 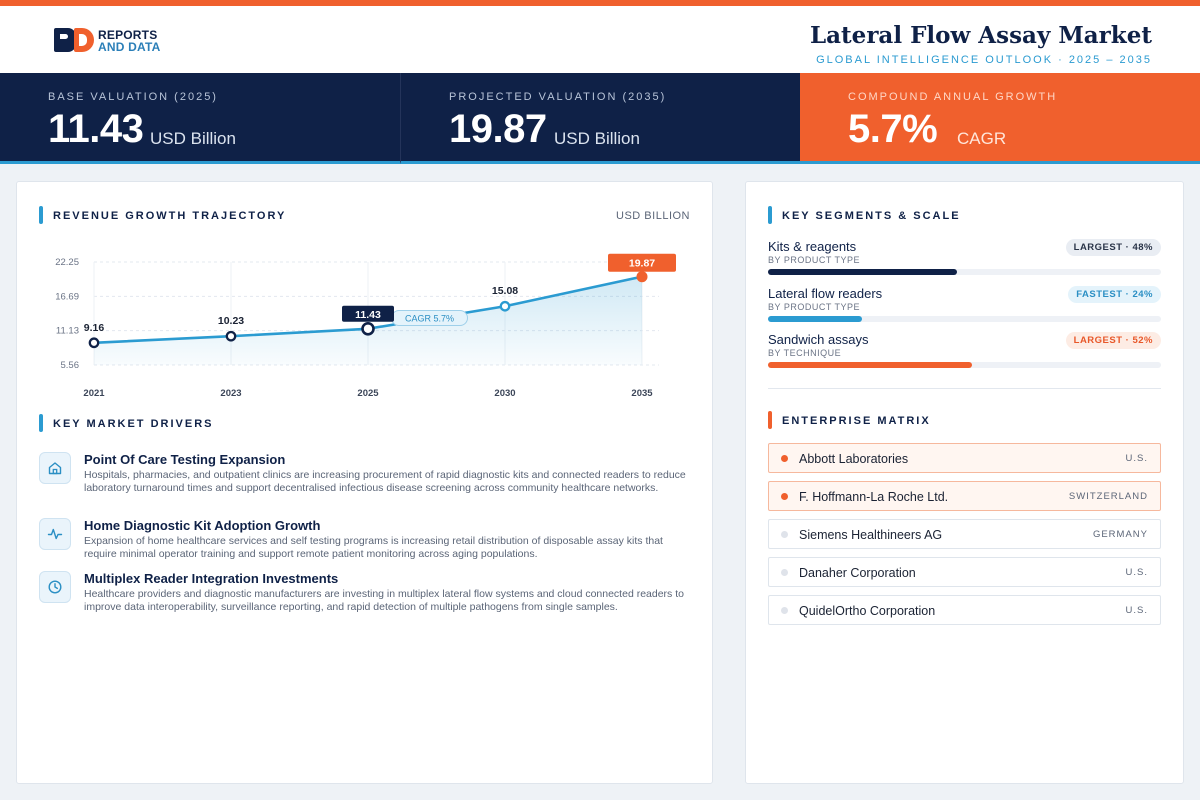 What do you see at coordinates (231, 321) in the screenshot?
I see `data-label: 10.23` at bounding box center [231, 321].